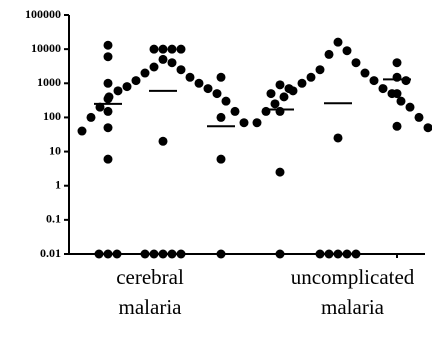  I want to click on group-label: uncomplicated malaria, so click(352, 292).